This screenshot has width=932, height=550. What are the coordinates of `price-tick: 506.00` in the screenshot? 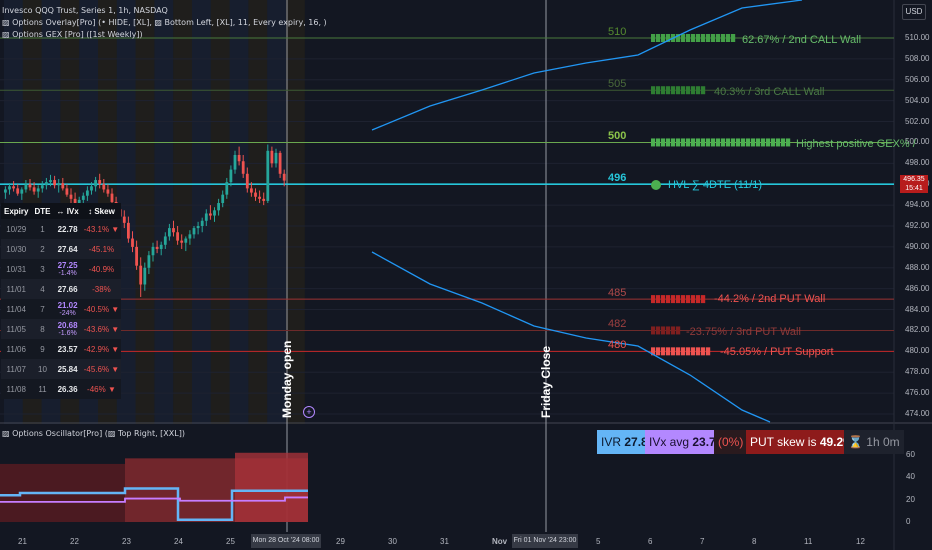 It's located at (917, 79).